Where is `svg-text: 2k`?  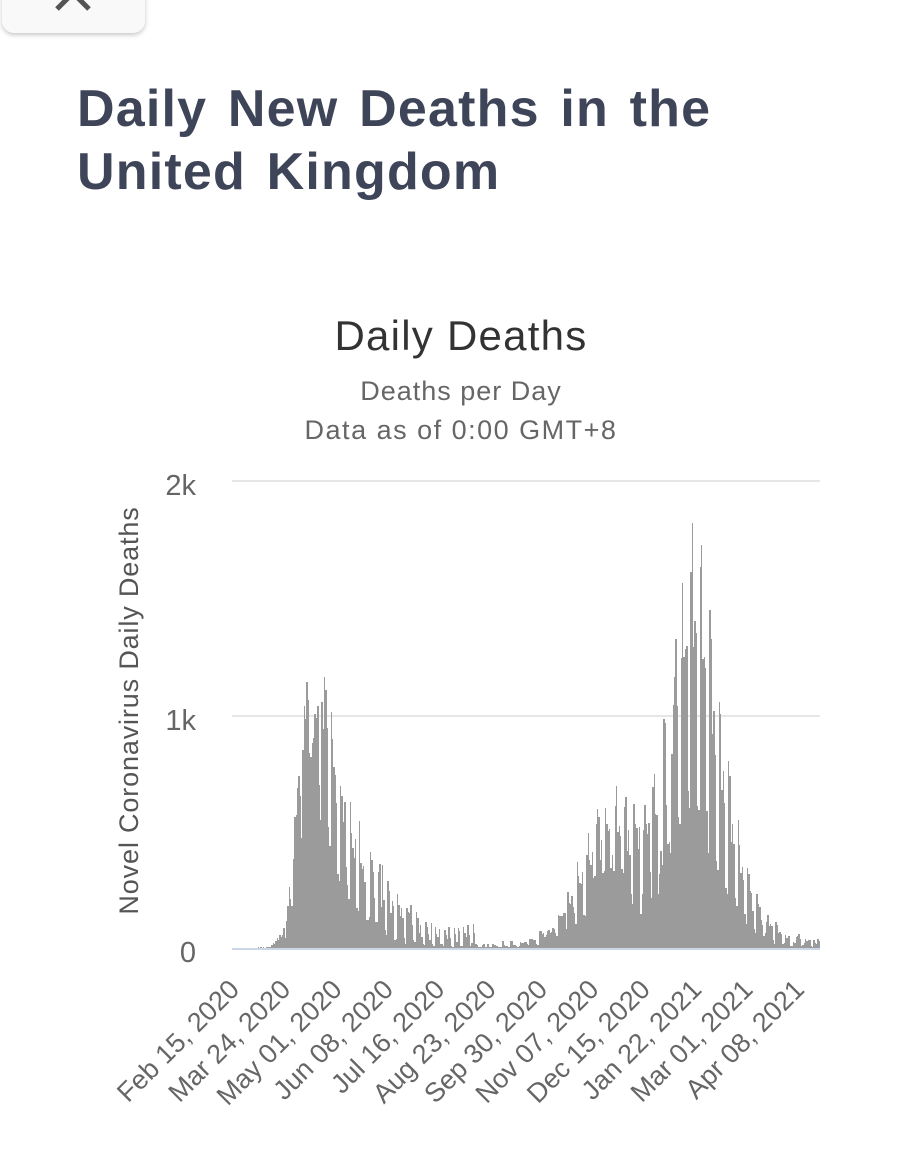 svg-text: 2k is located at coordinates (180, 486).